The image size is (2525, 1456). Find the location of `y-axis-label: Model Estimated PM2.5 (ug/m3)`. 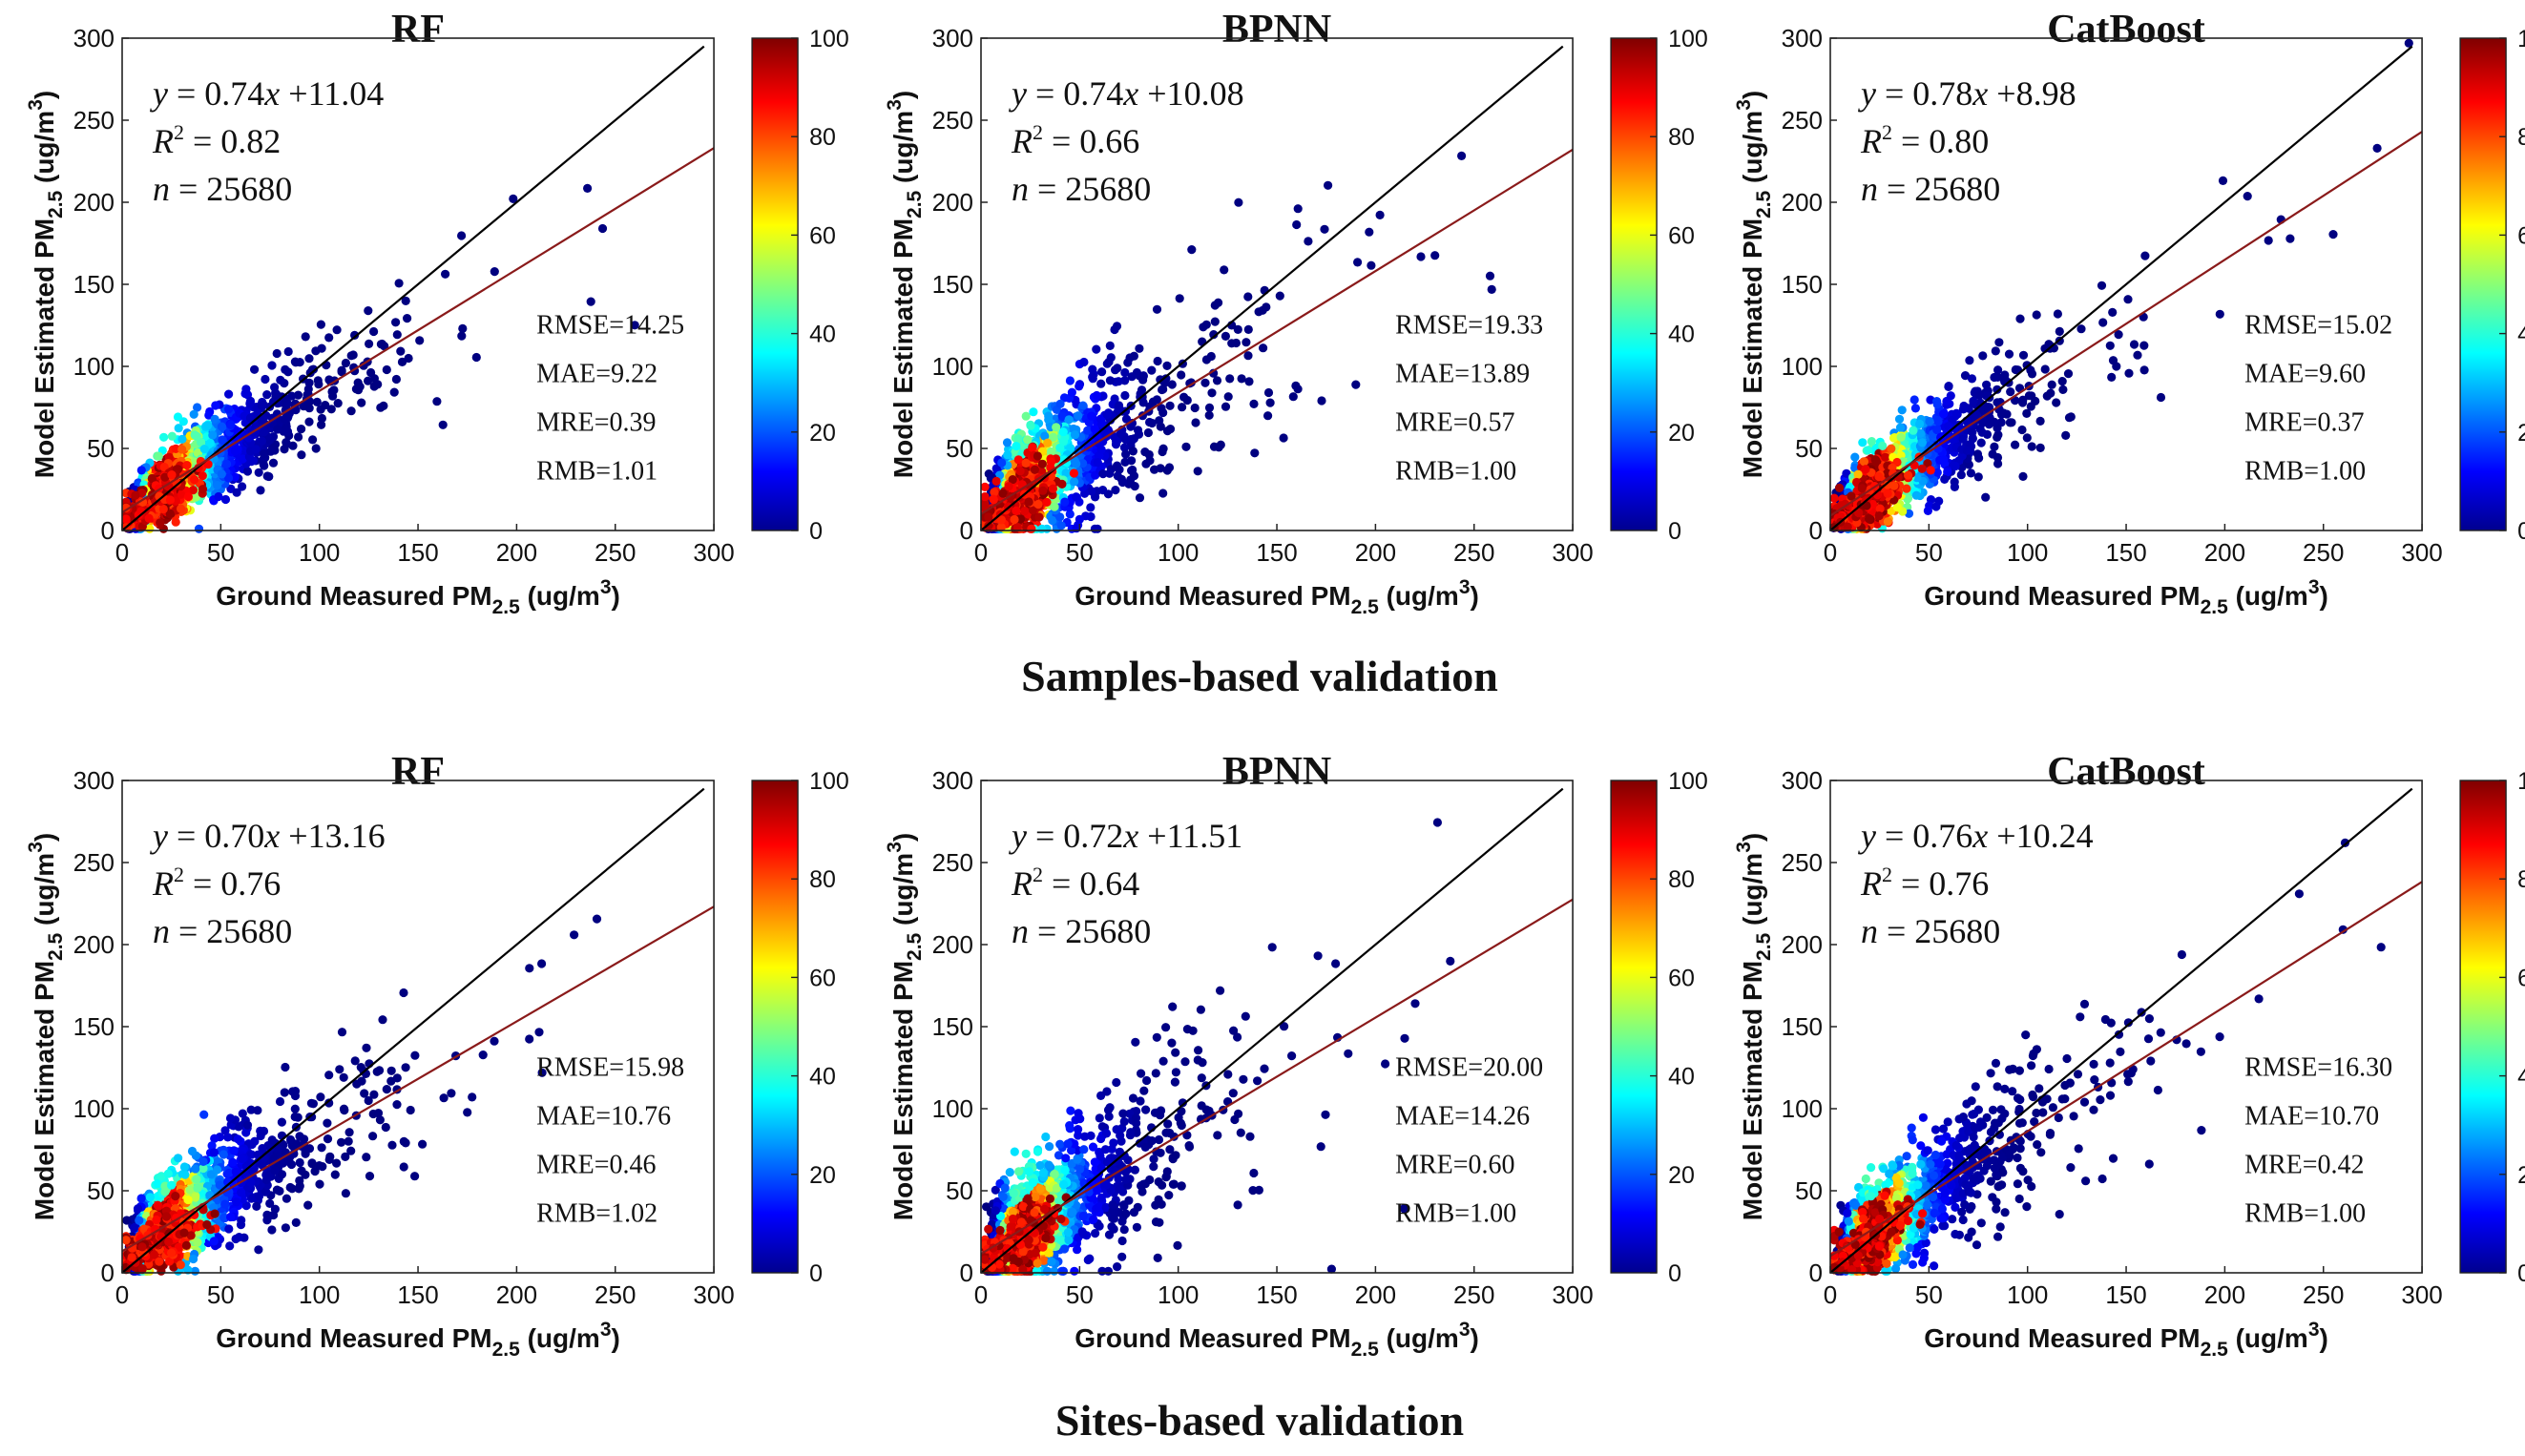

y-axis-label: Model Estimated PM2.5 (ug/m3) is located at coordinates (46, 285).